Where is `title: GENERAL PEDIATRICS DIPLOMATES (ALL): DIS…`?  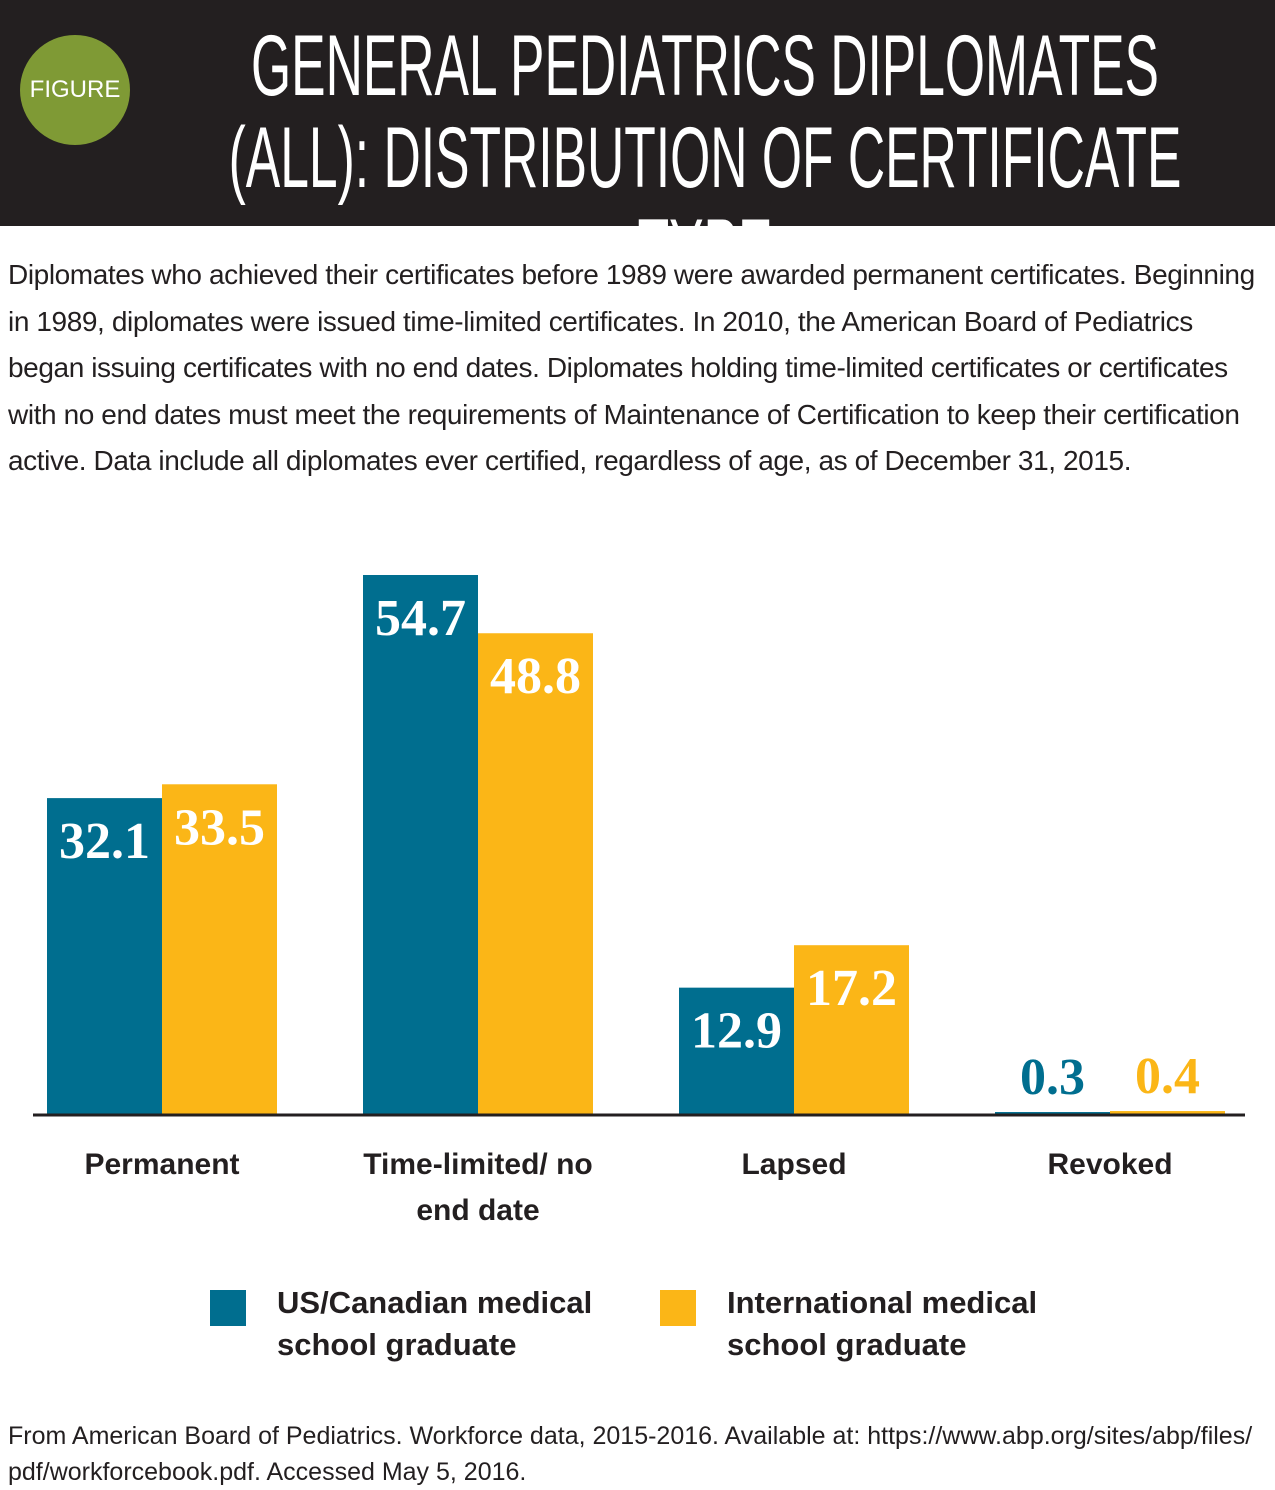 title: GENERAL PEDIATRICS DIPLOMATES (ALL): DIS… is located at coordinates (705, 158).